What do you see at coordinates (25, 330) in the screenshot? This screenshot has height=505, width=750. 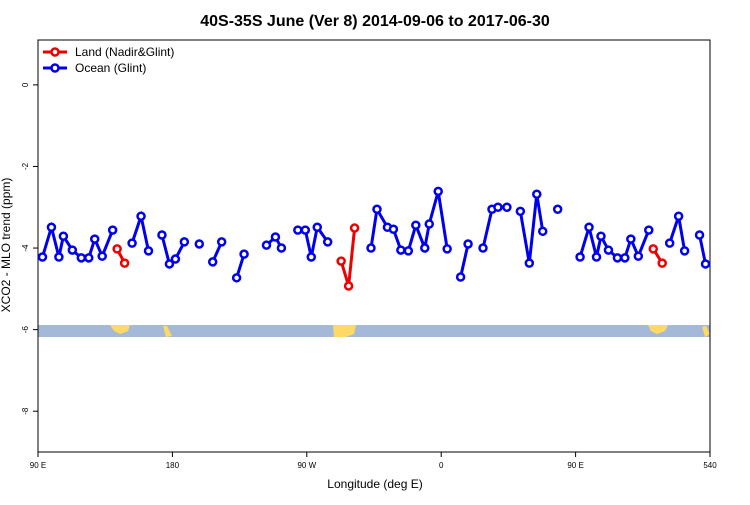 I see `y-tick-label: -6` at bounding box center [25, 330].